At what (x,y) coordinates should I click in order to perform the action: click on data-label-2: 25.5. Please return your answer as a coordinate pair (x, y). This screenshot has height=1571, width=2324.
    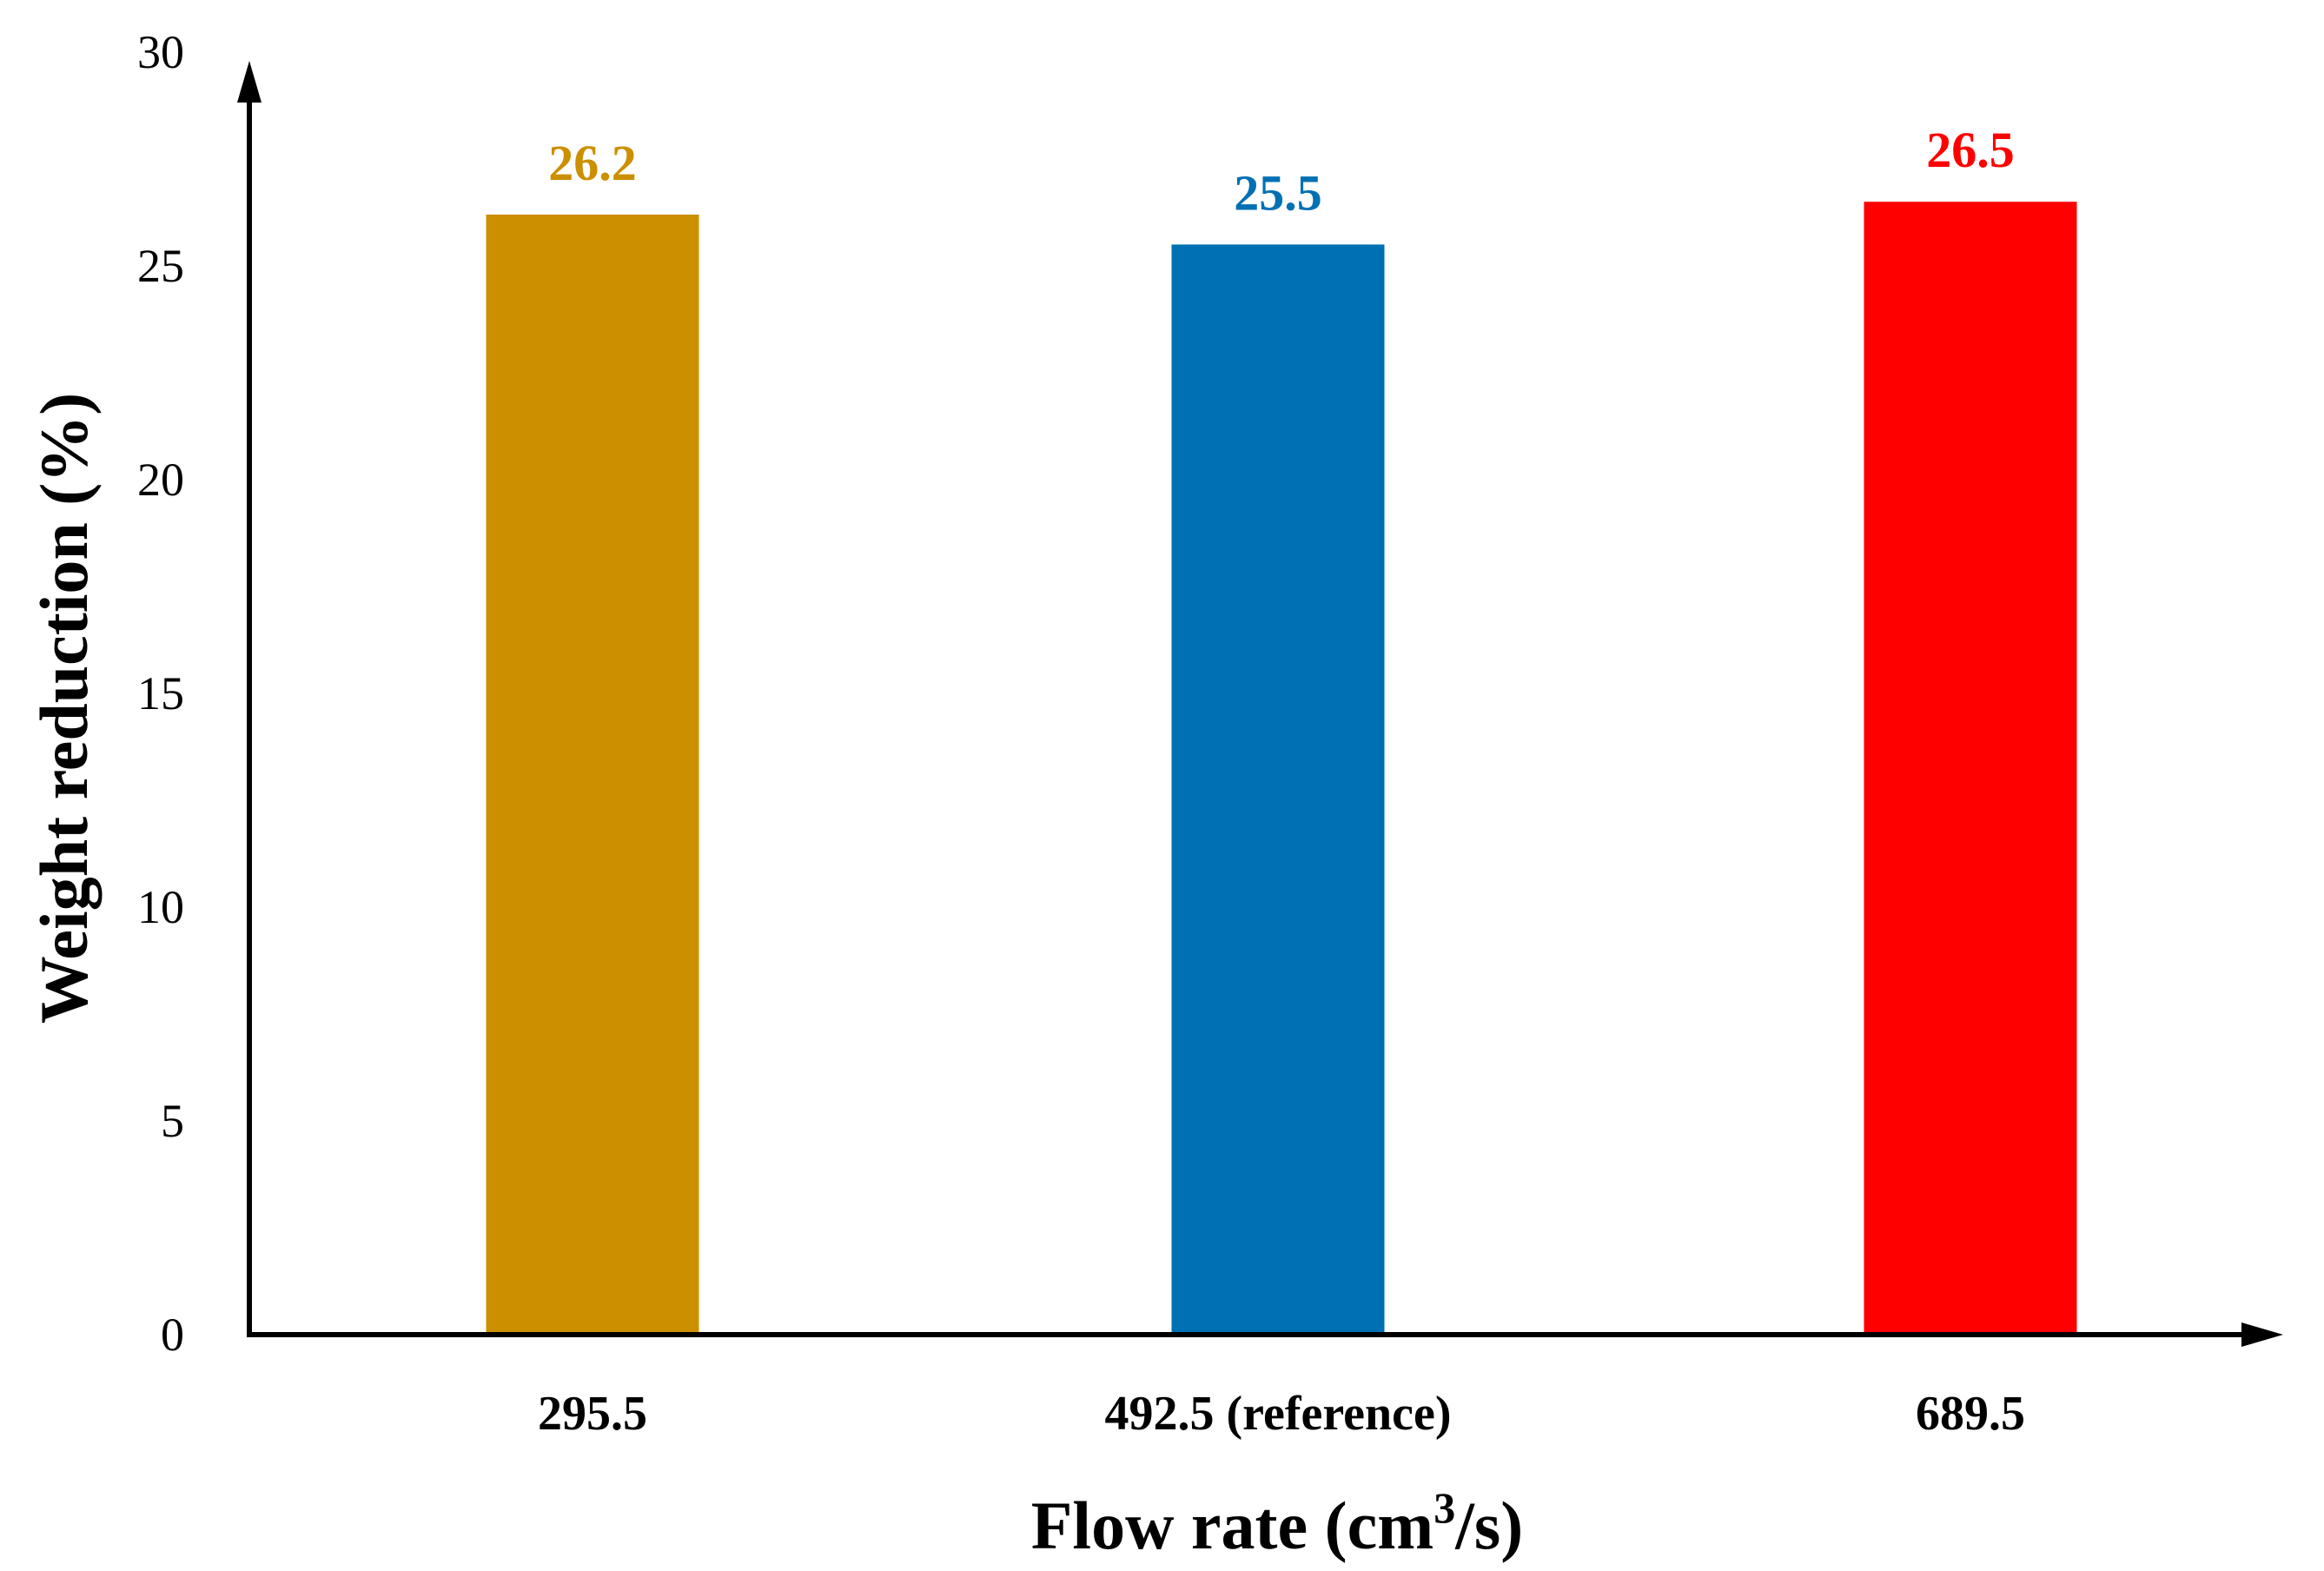
    Looking at the image, I should click on (1278, 192).